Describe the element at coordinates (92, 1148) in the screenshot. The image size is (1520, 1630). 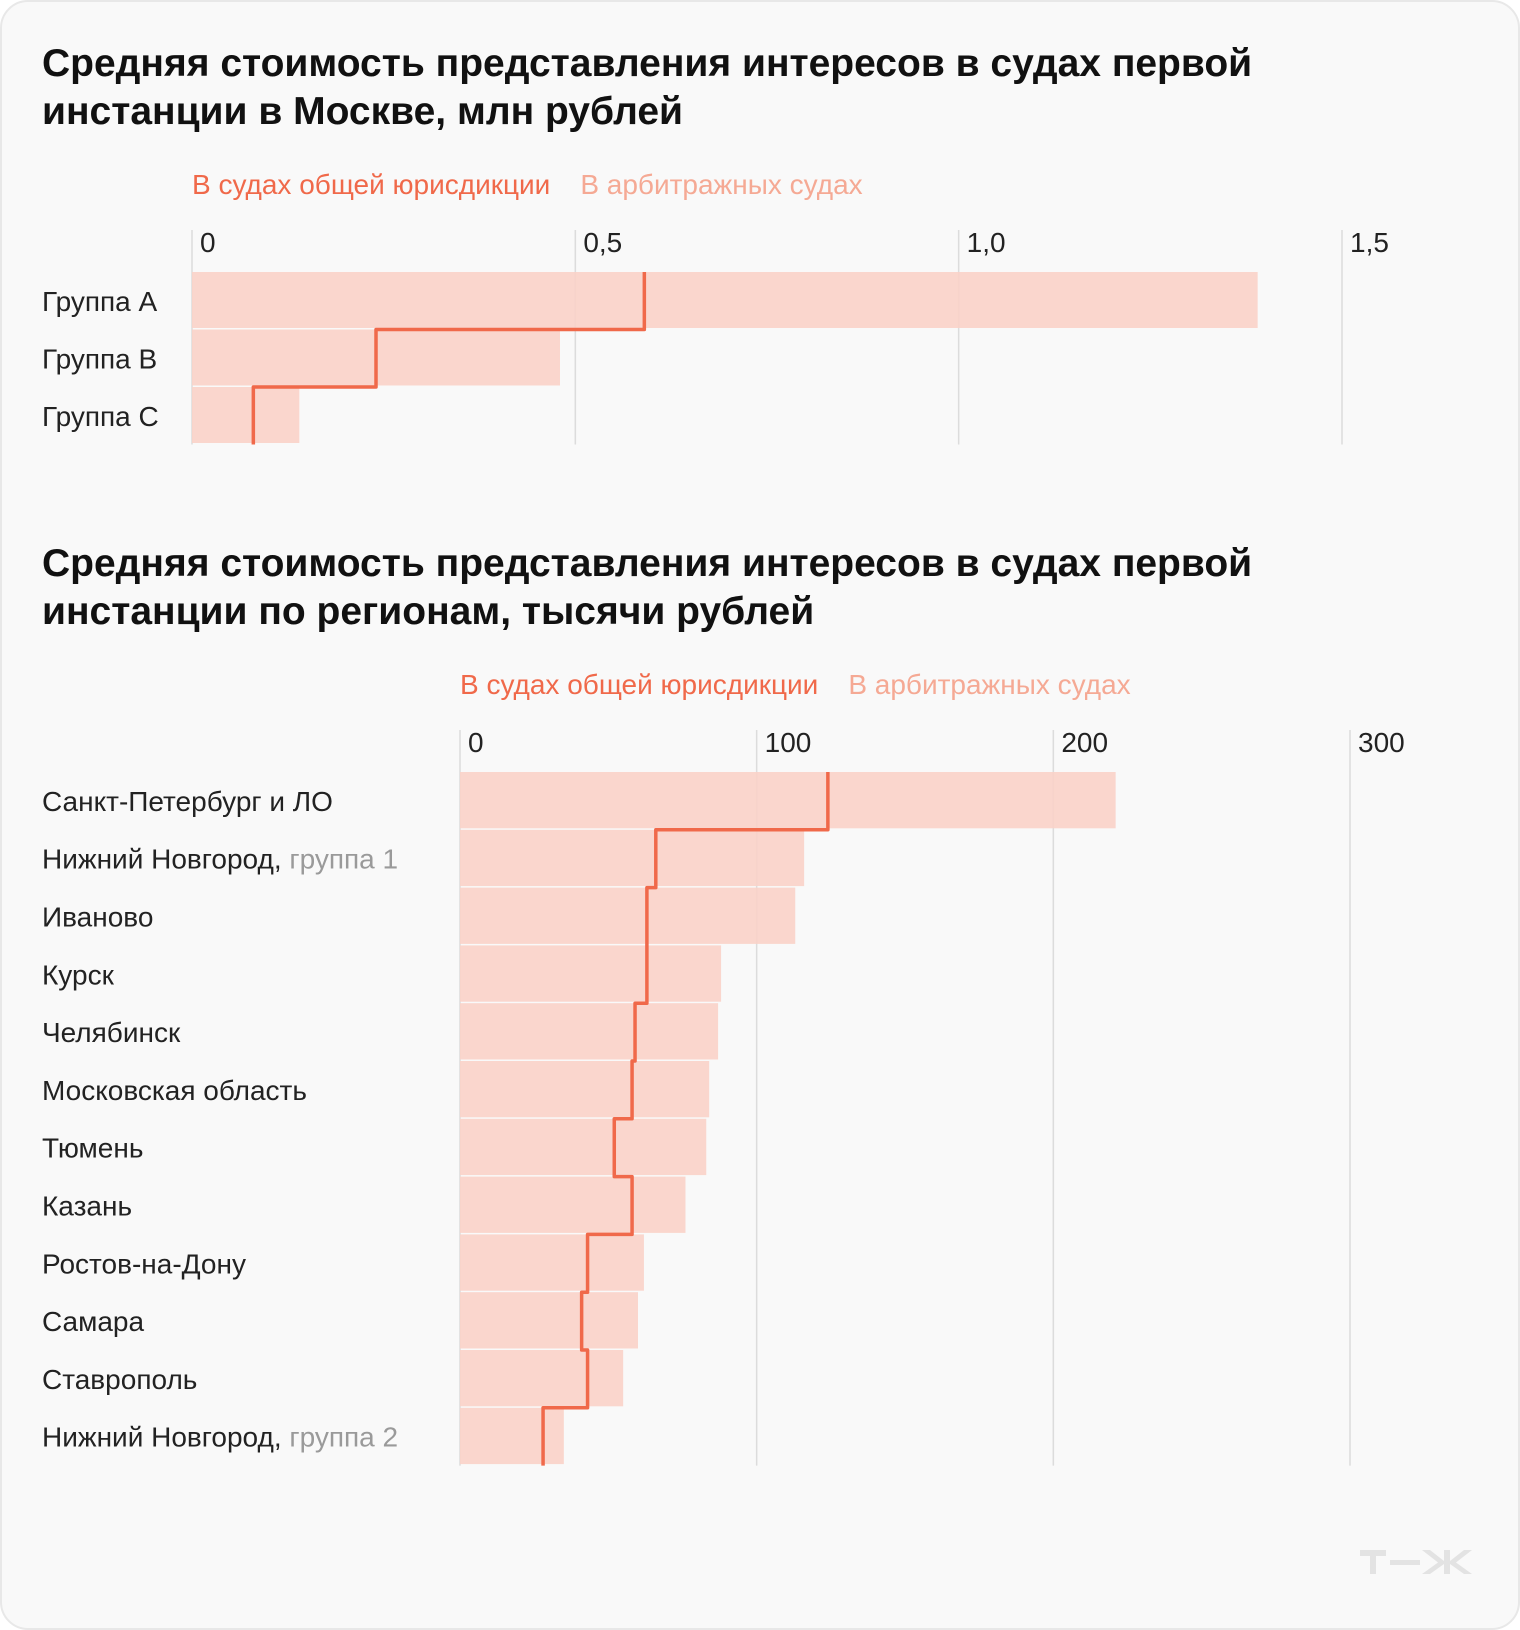
I see `category-label: Тюмень` at that location.